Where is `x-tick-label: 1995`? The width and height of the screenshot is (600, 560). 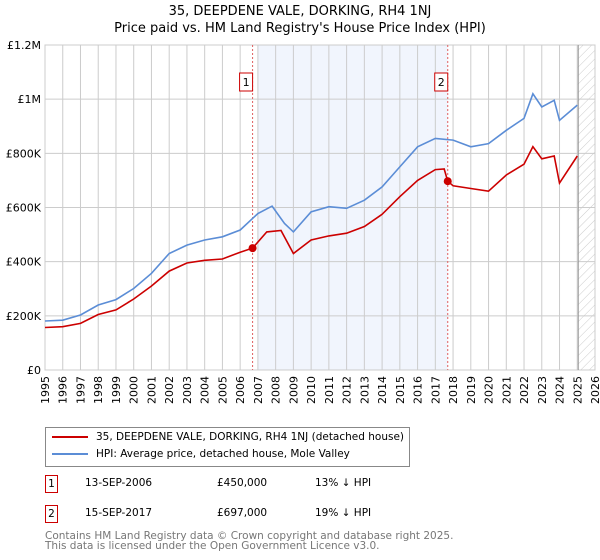
x-tick-label: 1995 is located at coordinates (45, 390).